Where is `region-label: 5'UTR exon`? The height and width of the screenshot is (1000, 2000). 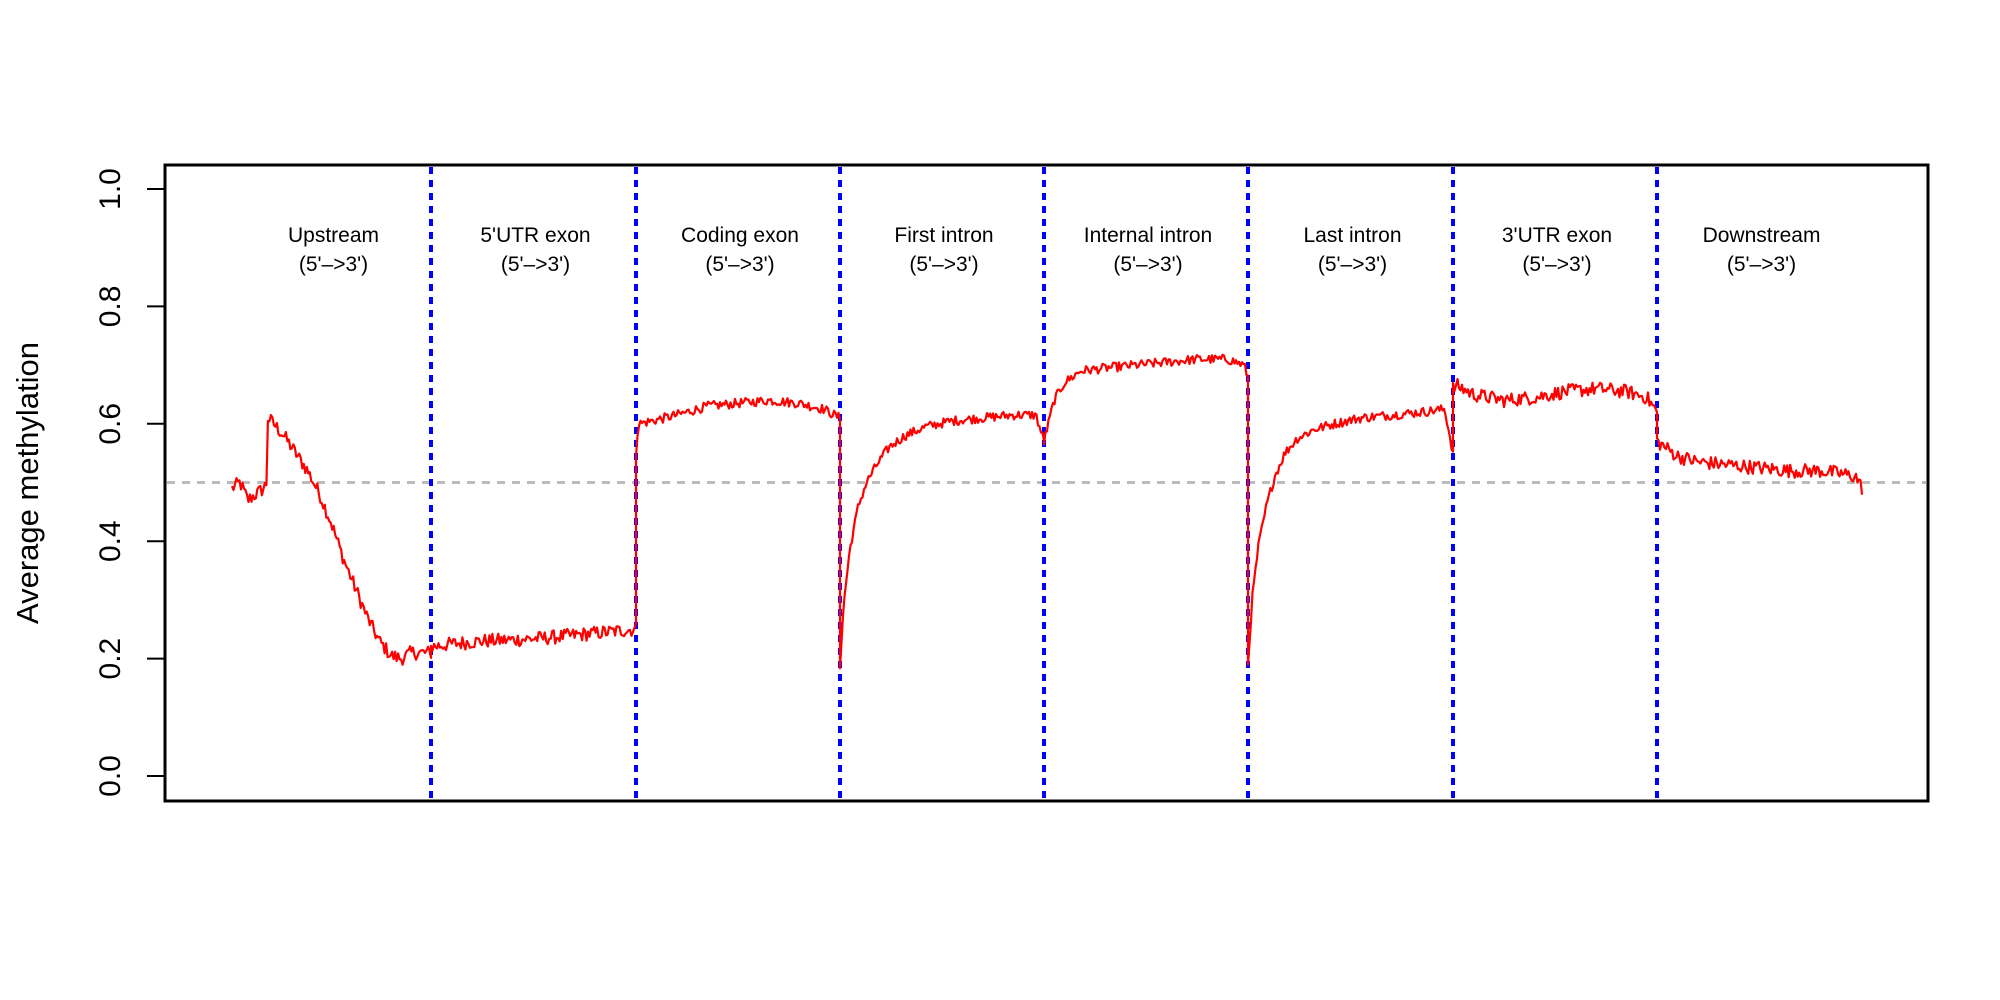
region-label: 5'UTR exon is located at coordinates (535, 235).